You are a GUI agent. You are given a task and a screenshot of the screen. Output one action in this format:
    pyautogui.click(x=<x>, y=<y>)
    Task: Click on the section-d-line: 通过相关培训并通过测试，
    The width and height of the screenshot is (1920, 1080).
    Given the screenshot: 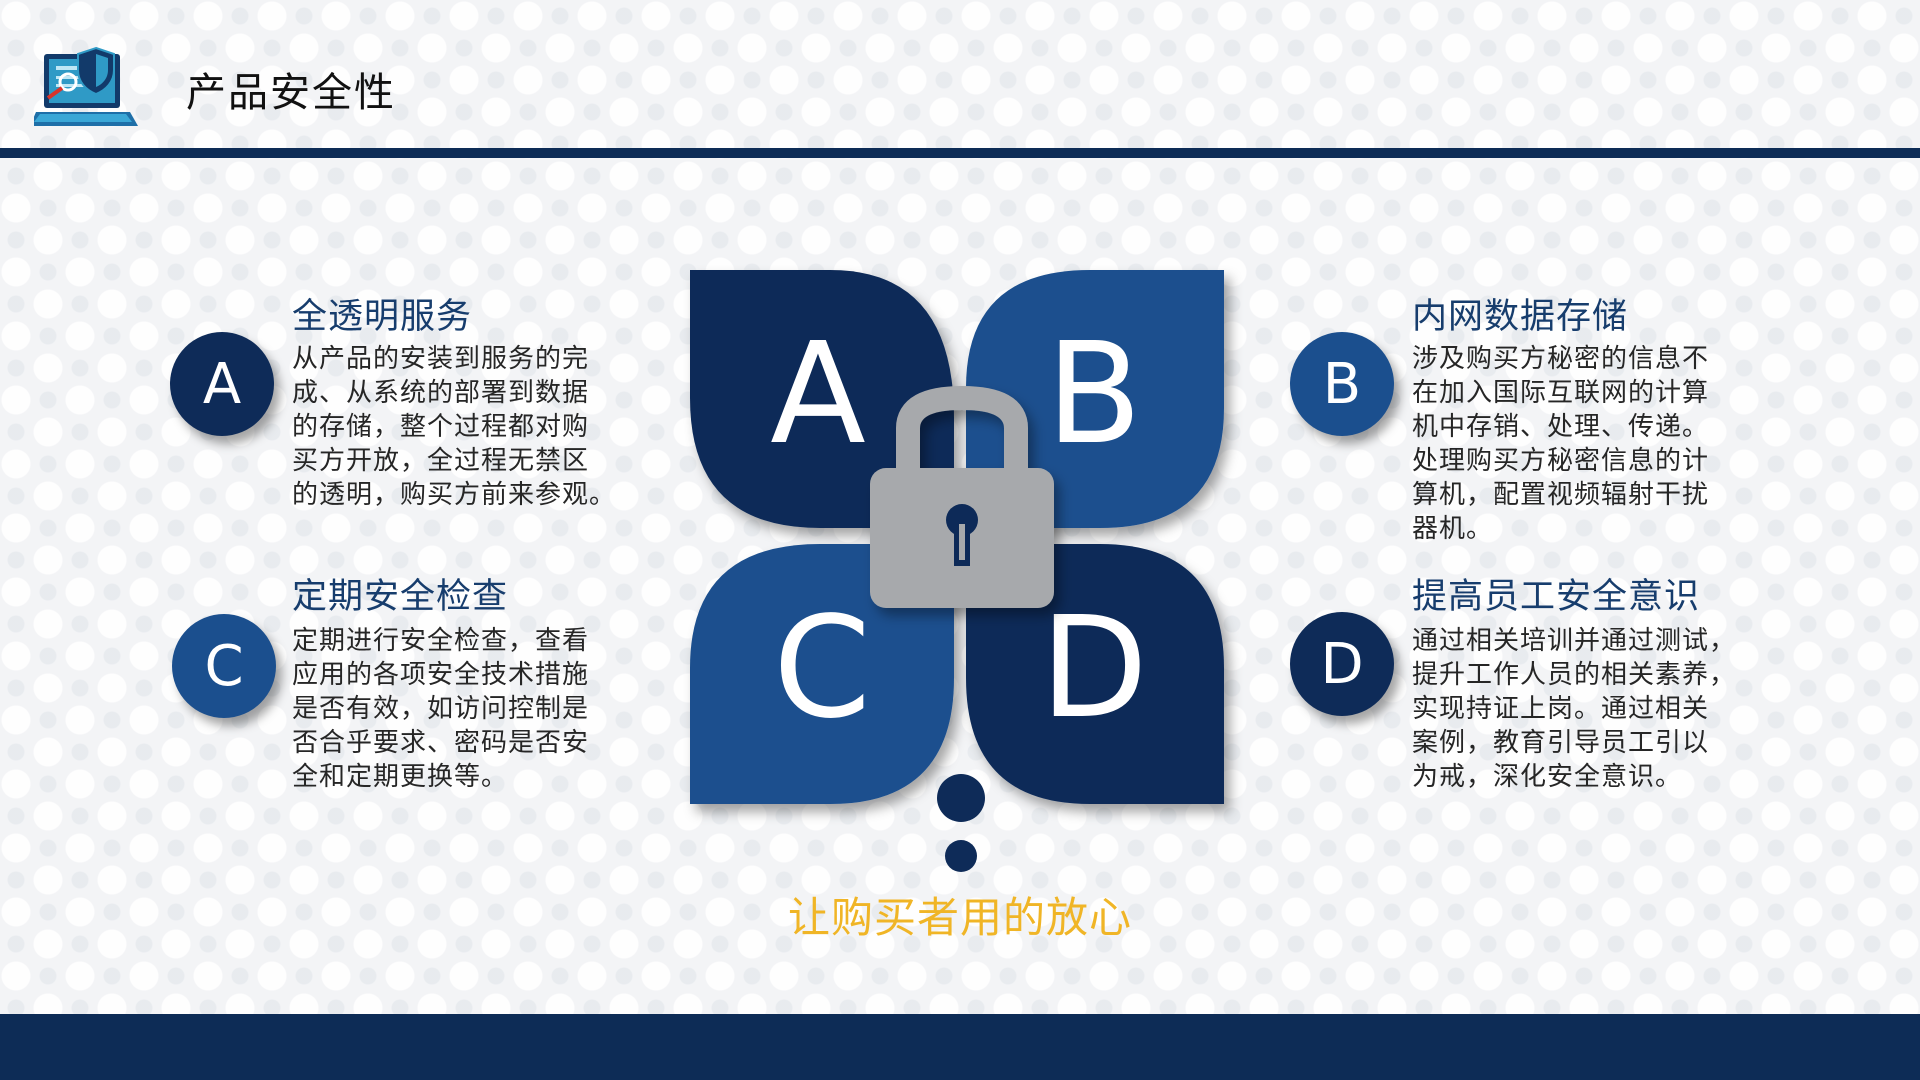 What is the action you would take?
    pyautogui.click(x=1574, y=641)
    